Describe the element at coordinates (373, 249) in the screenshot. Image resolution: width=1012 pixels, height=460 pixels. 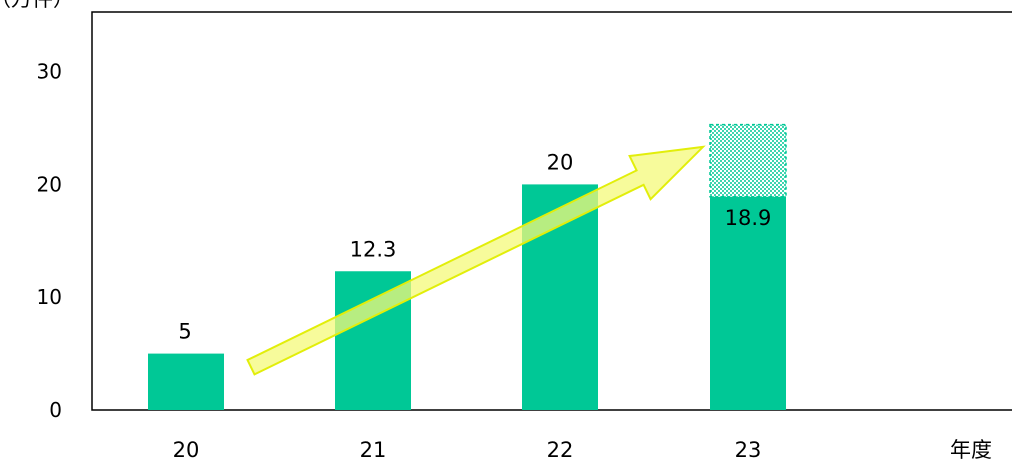
I see `data-label: 12.3` at that location.